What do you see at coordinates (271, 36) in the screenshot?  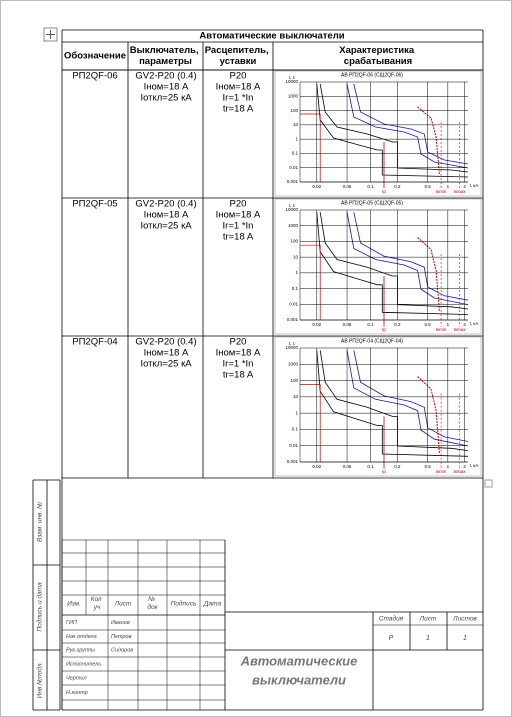 I see `text: Автоматические выключатели` at bounding box center [271, 36].